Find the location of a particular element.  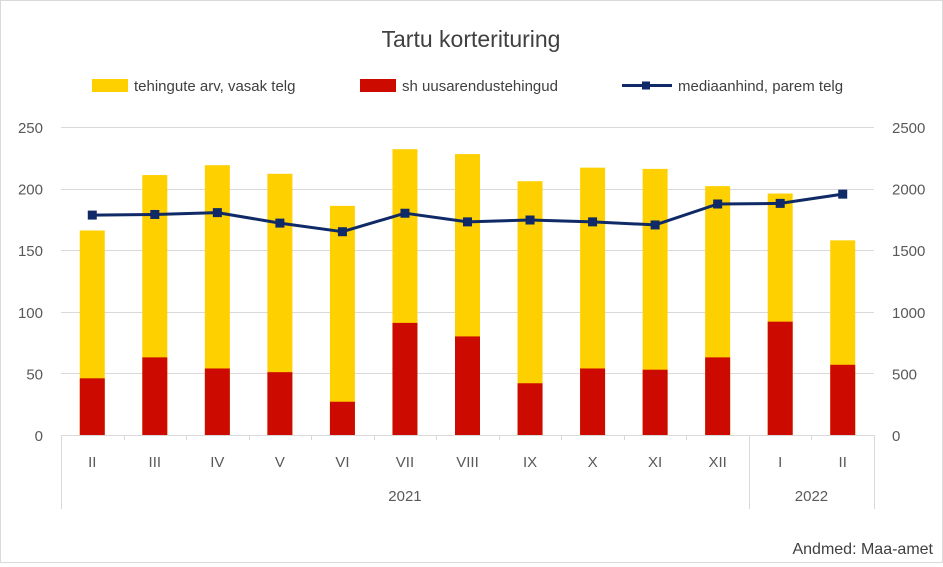

source-note: Andmed: Maa-amet is located at coordinates (862, 549).